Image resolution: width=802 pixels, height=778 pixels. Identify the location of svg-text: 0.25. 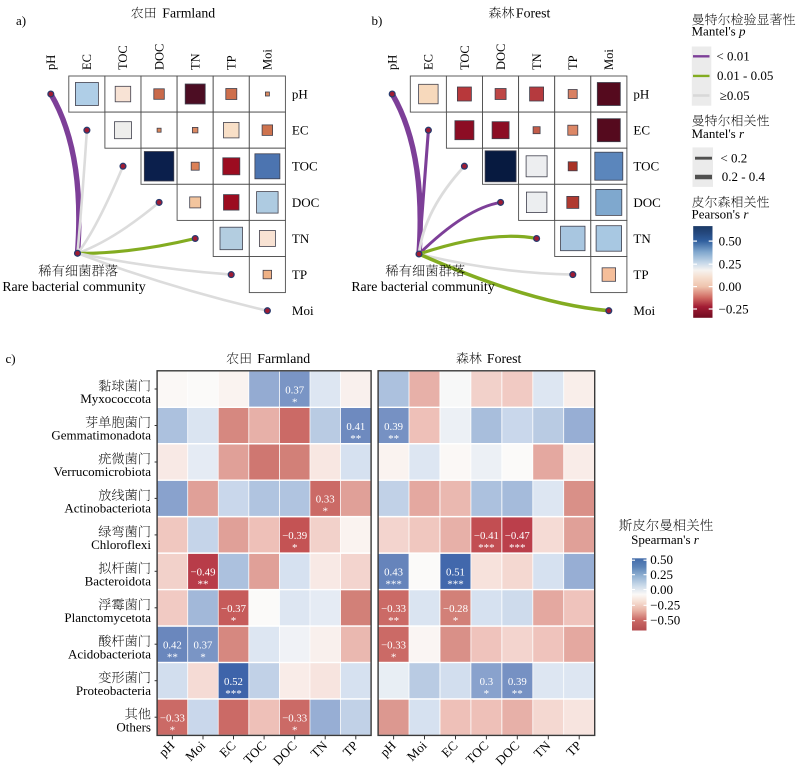
(661, 574).